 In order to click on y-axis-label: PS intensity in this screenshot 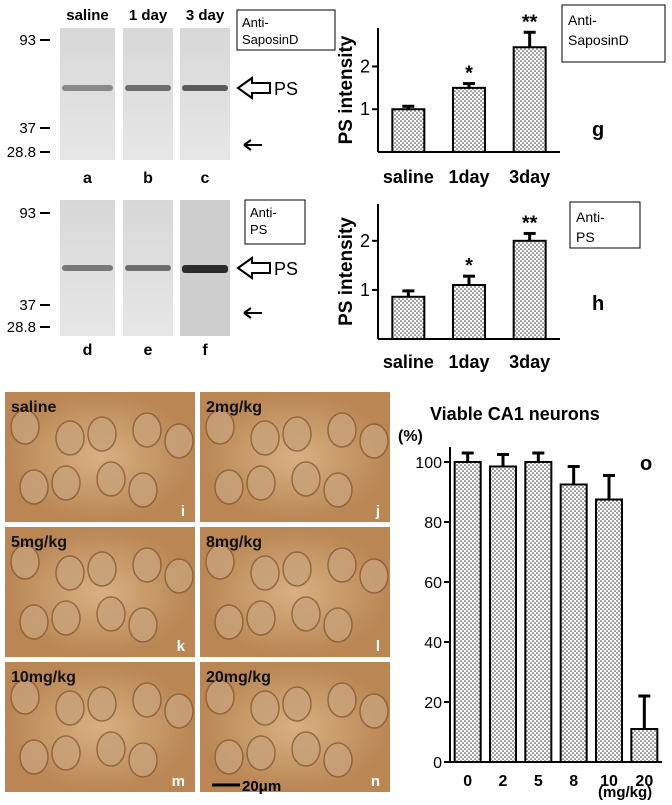, I will do `click(346, 271)`.